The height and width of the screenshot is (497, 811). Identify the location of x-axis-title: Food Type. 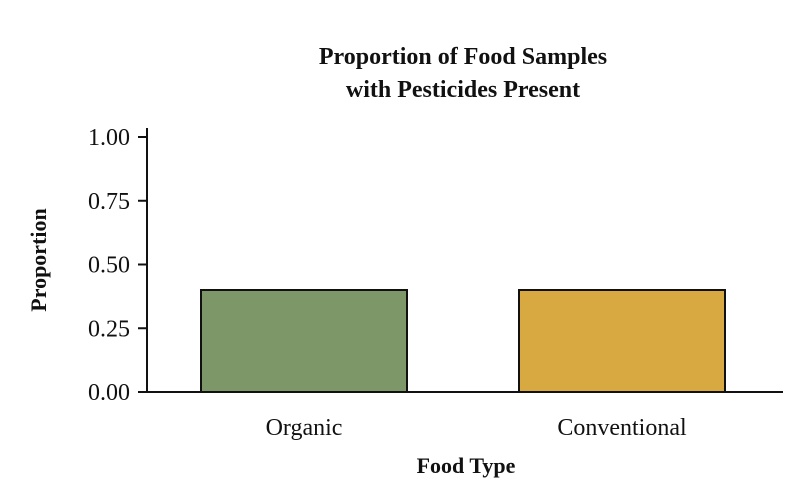
(466, 465).